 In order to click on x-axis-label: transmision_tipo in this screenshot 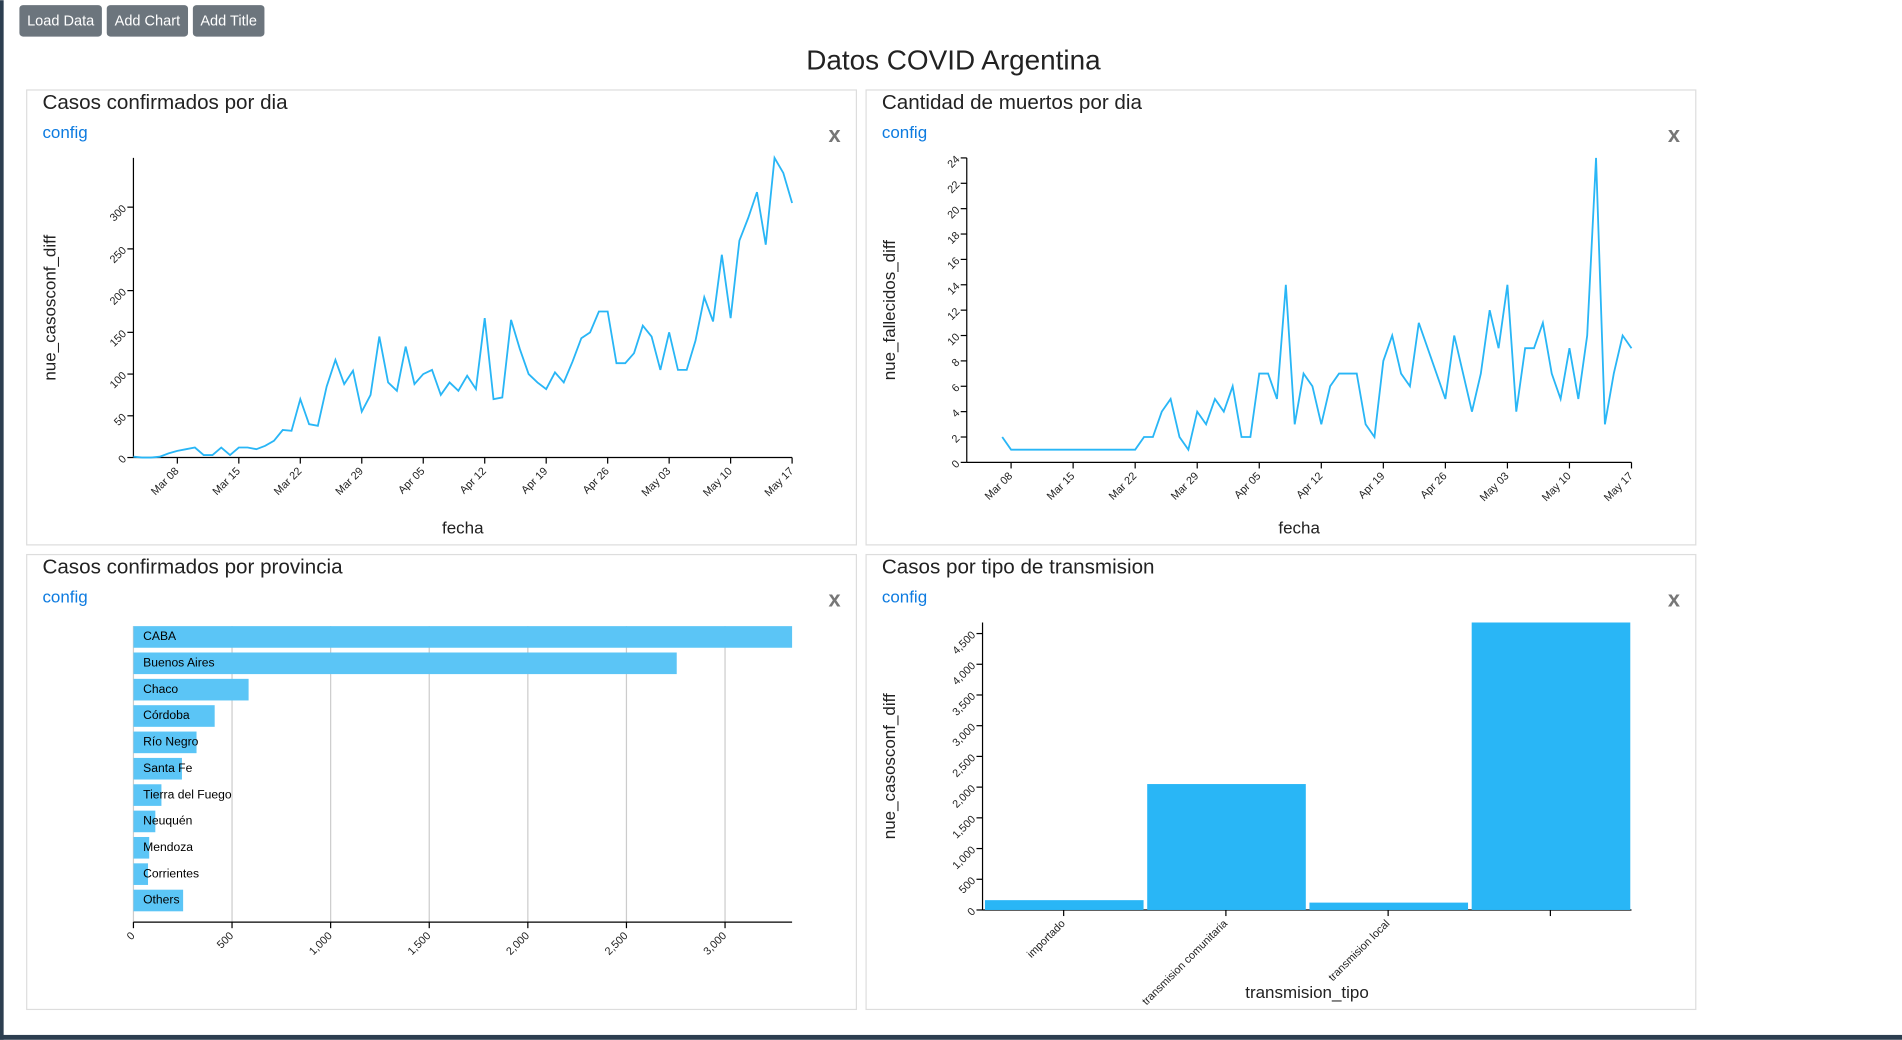, I will do `click(1307, 992)`.